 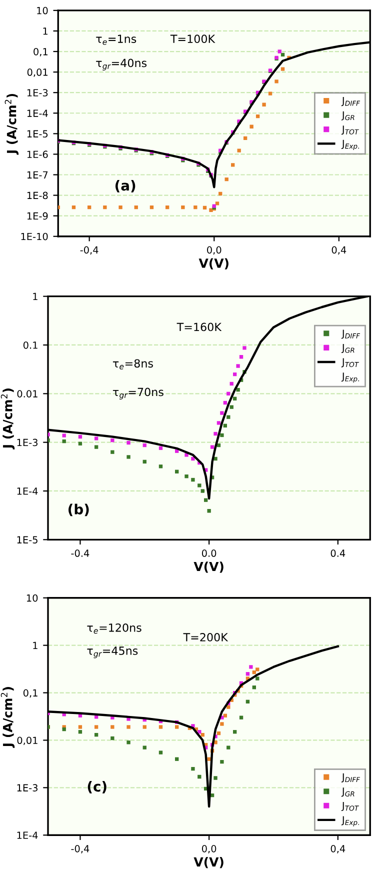 What do you see at coordinates (97, 787) in the screenshot?
I see `annotation: (c)` at bounding box center [97, 787].